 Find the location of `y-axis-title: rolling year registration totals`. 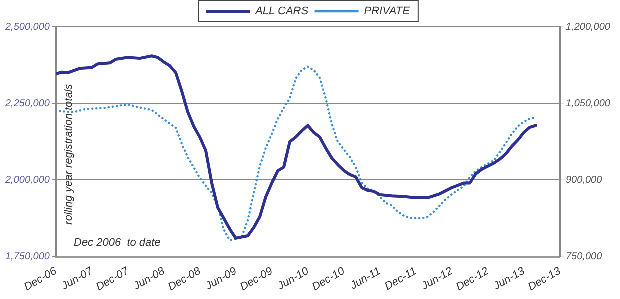

y-axis-title: rolling year registration totals is located at coordinates (69, 154).